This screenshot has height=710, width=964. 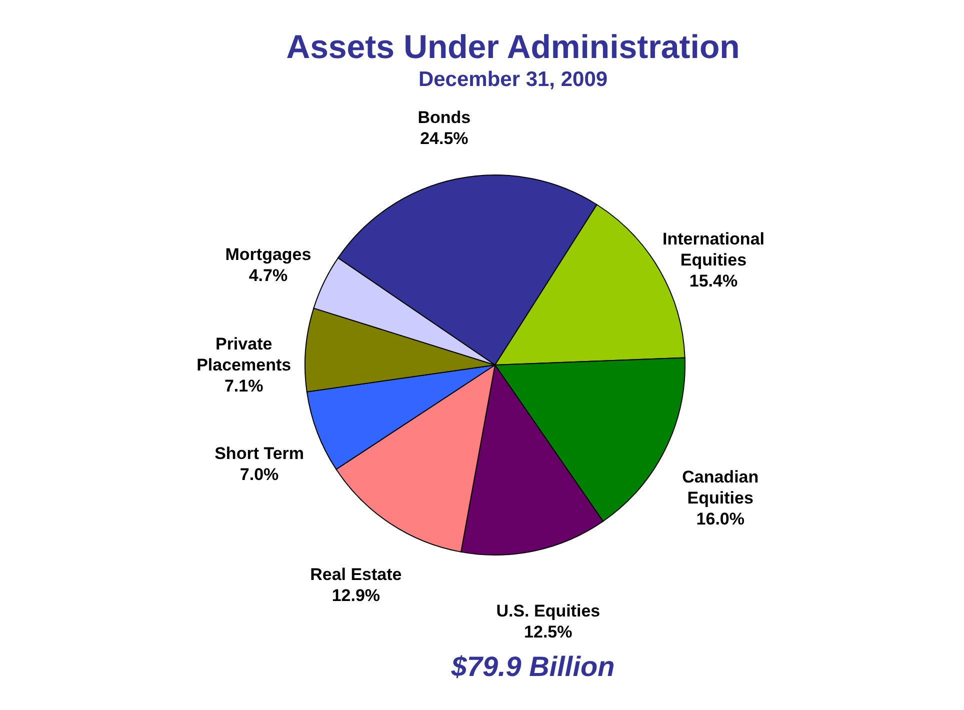 I want to click on data-label: 4.7%, so click(x=268, y=276).